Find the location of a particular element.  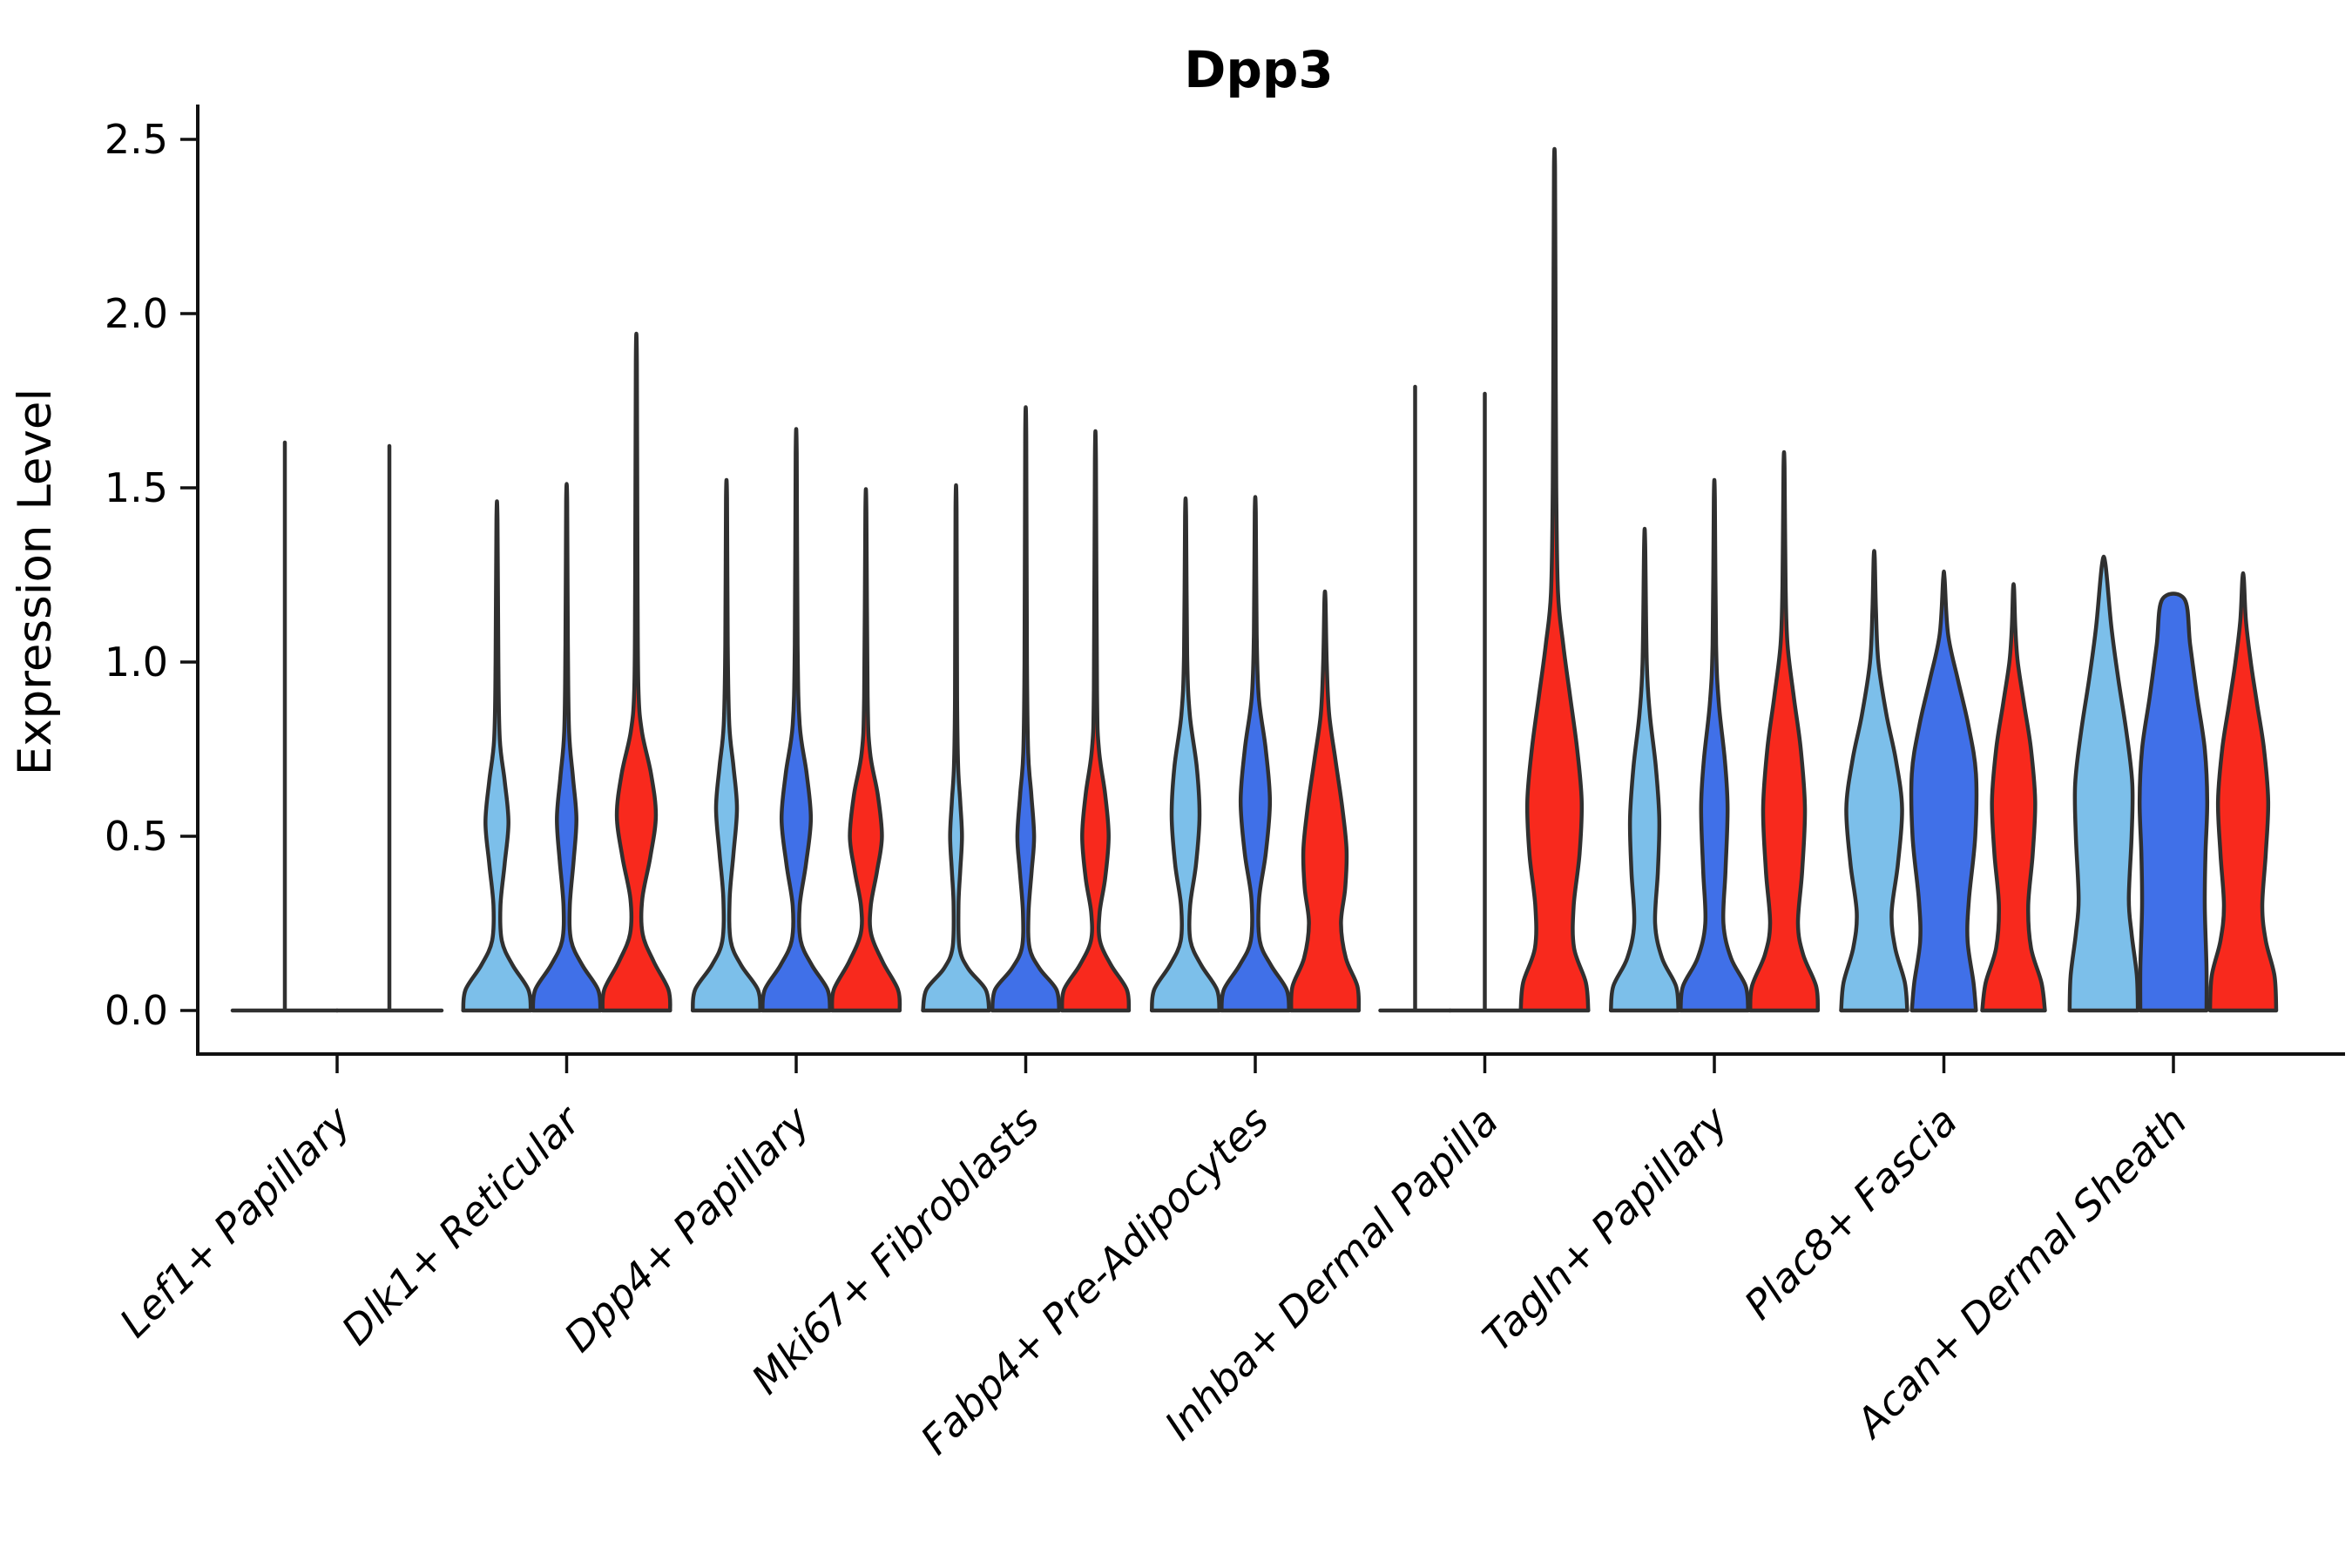

y-tick-label: 2.5 is located at coordinates (136, 139).